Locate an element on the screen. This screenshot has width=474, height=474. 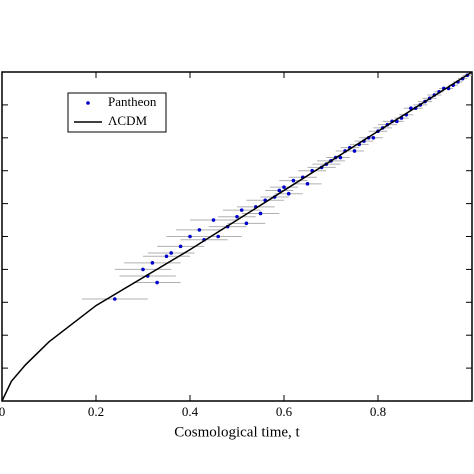
legend-label: ΛCDM is located at coordinates (127, 120).